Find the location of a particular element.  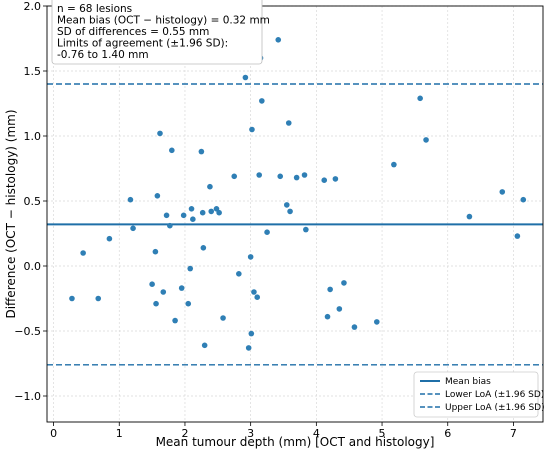

annotation-background is located at coordinates (157, 32).